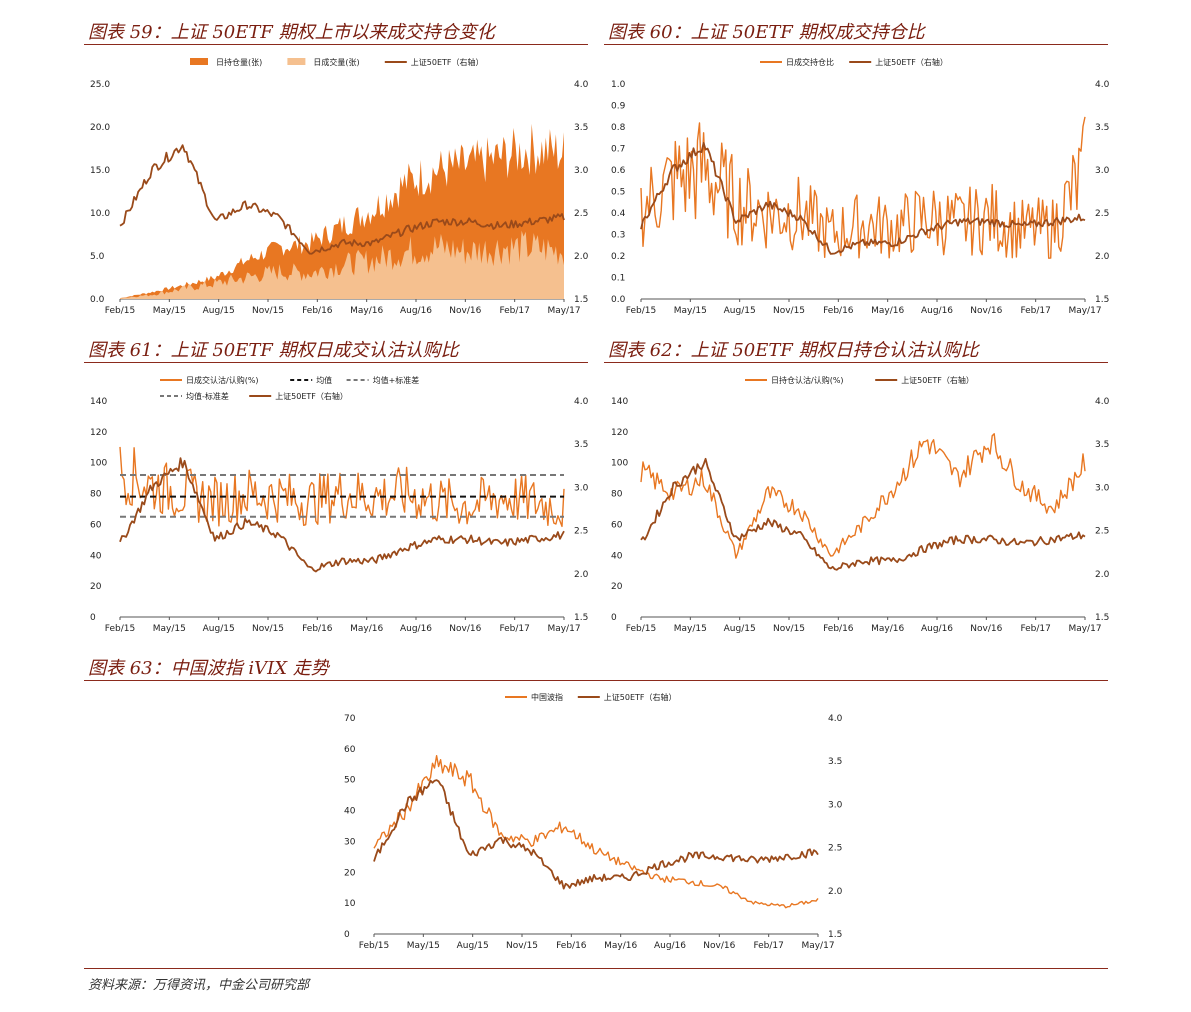 The width and height of the screenshot is (1191, 1012). What do you see at coordinates (350, 719) in the screenshot?
I see `y-tick-label: 70` at bounding box center [350, 719].